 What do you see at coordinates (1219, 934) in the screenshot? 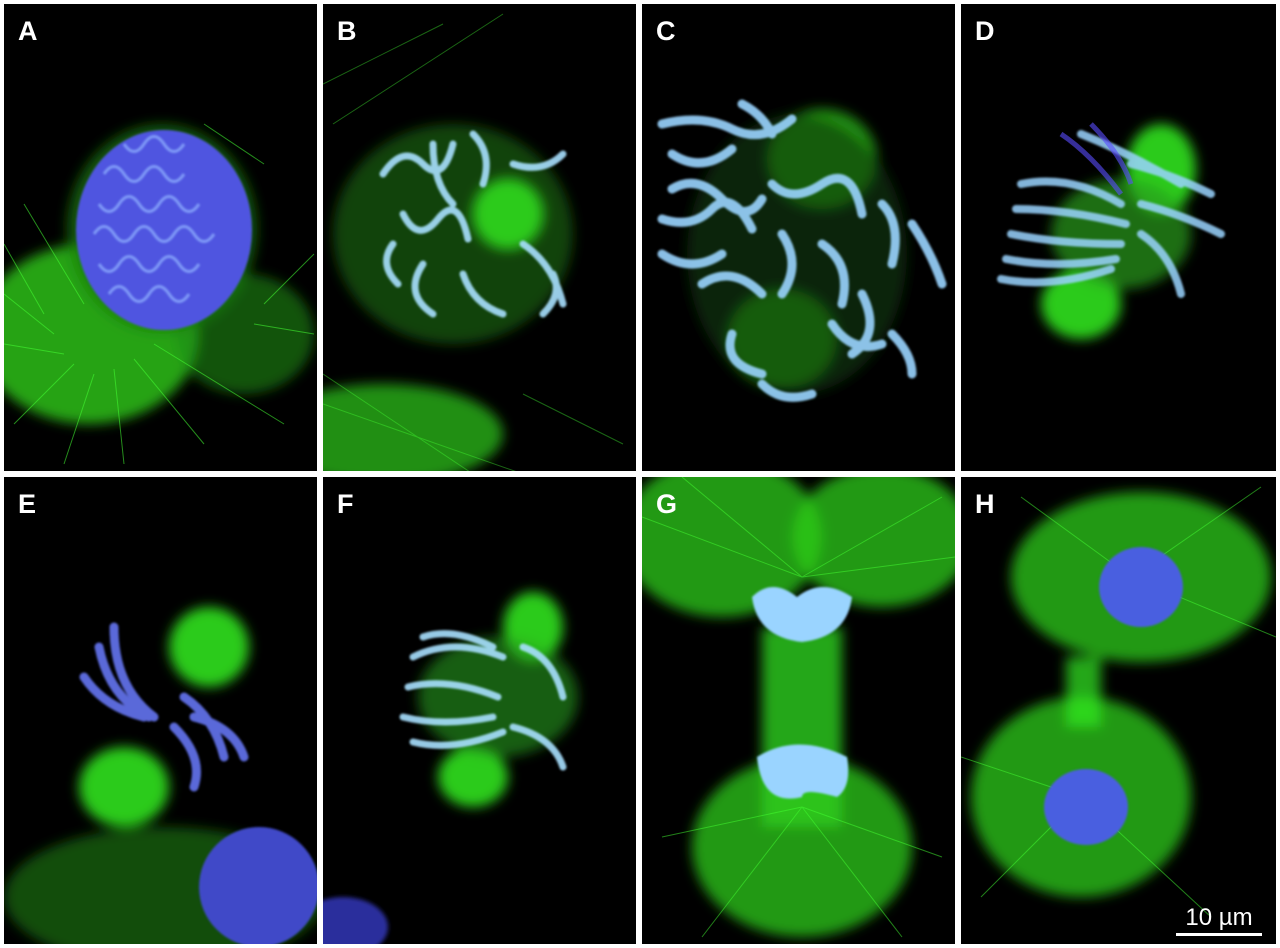
I see `scale-bar-line` at bounding box center [1219, 934].